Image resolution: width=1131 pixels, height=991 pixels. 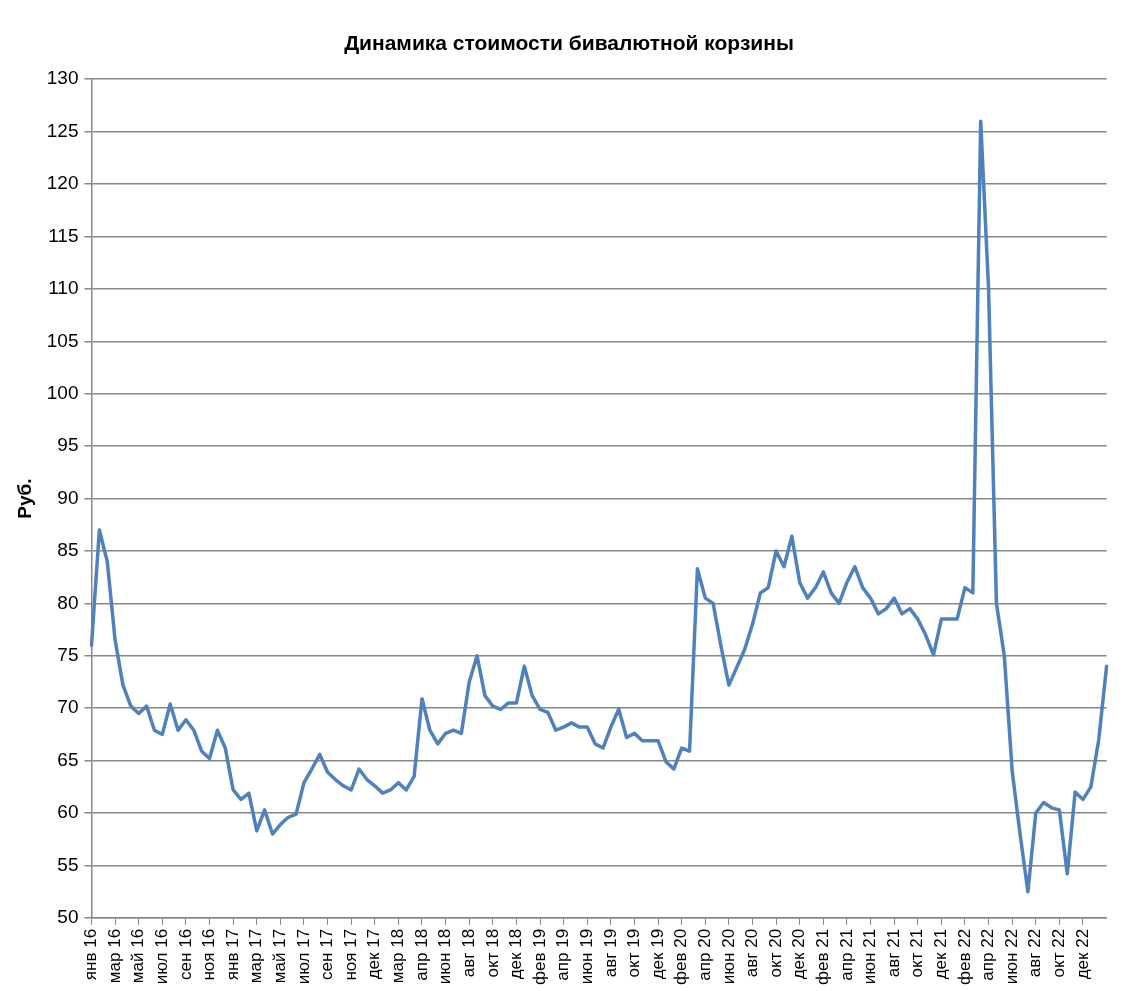 I want to click on x-tick-label: ноя 17, so click(x=350, y=954).